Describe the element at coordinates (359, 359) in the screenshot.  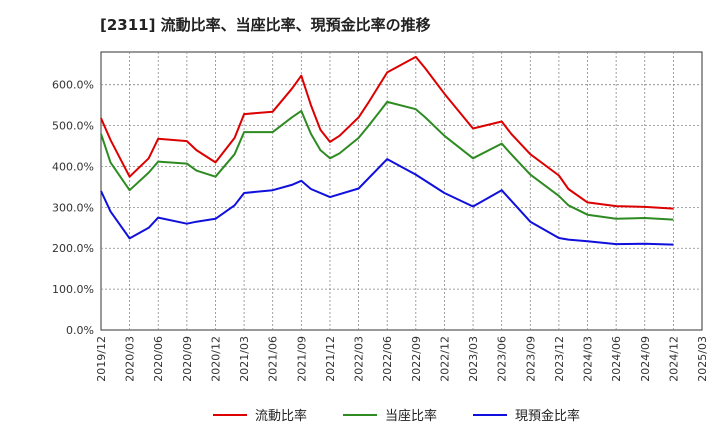
I see `x-tick-label: 2022/03` at that location.